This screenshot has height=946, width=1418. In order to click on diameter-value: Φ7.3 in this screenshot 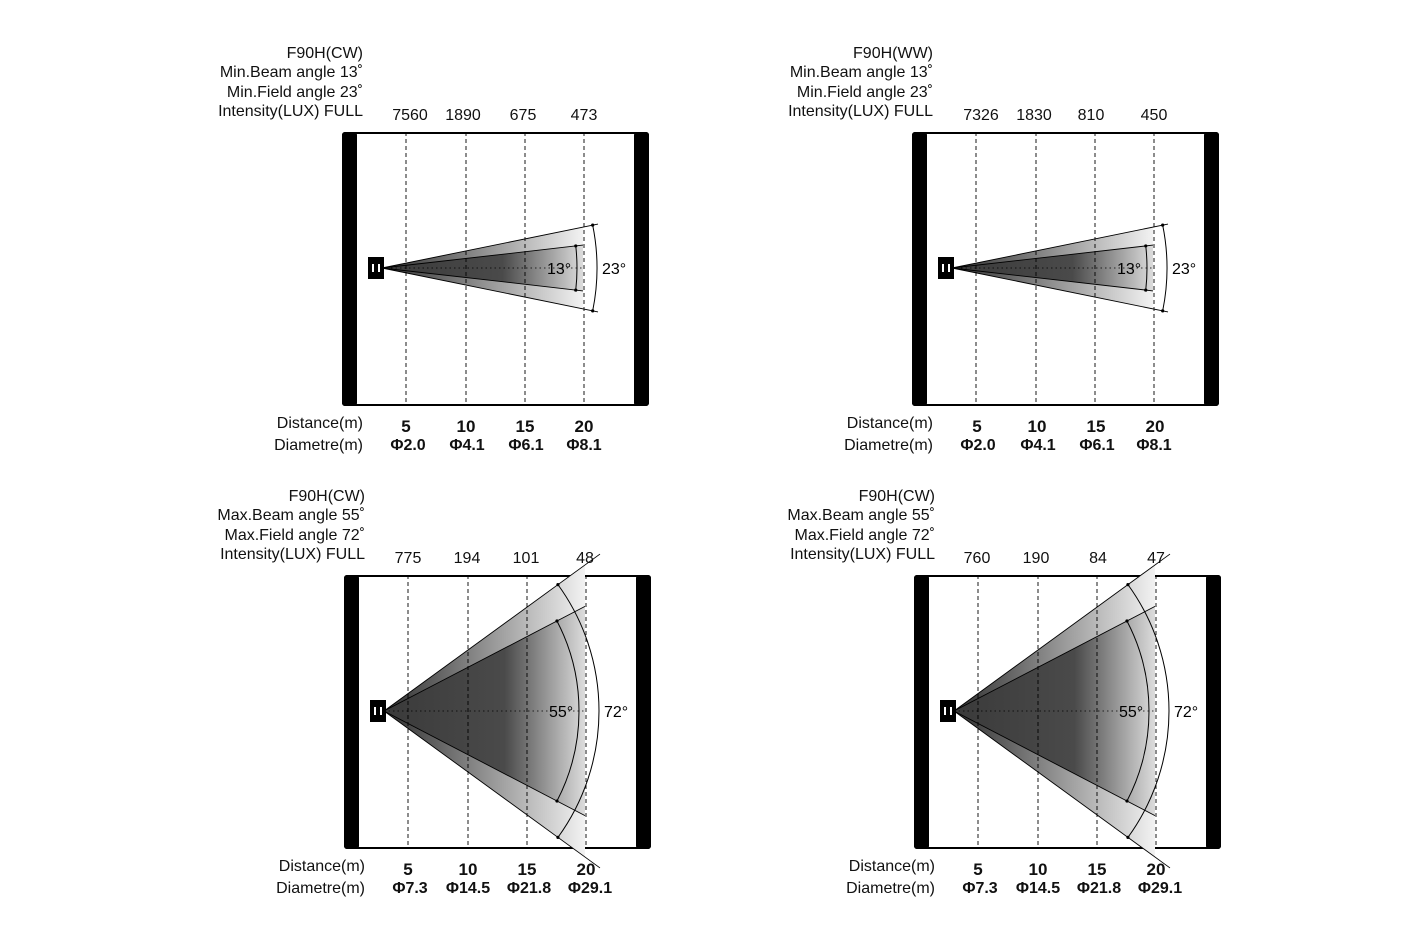, I will do `click(980, 888)`.